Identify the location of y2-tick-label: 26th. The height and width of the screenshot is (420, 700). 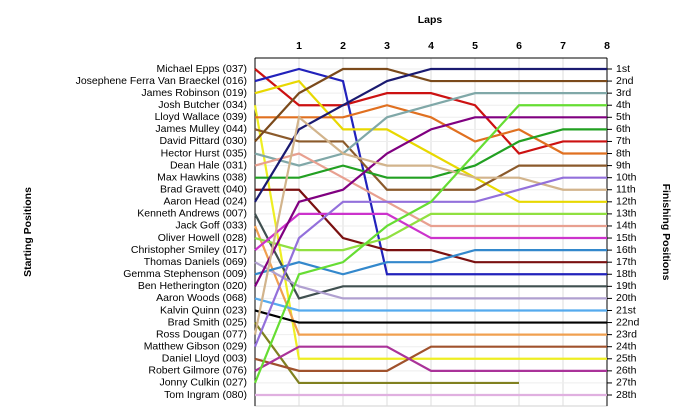
(626, 371).